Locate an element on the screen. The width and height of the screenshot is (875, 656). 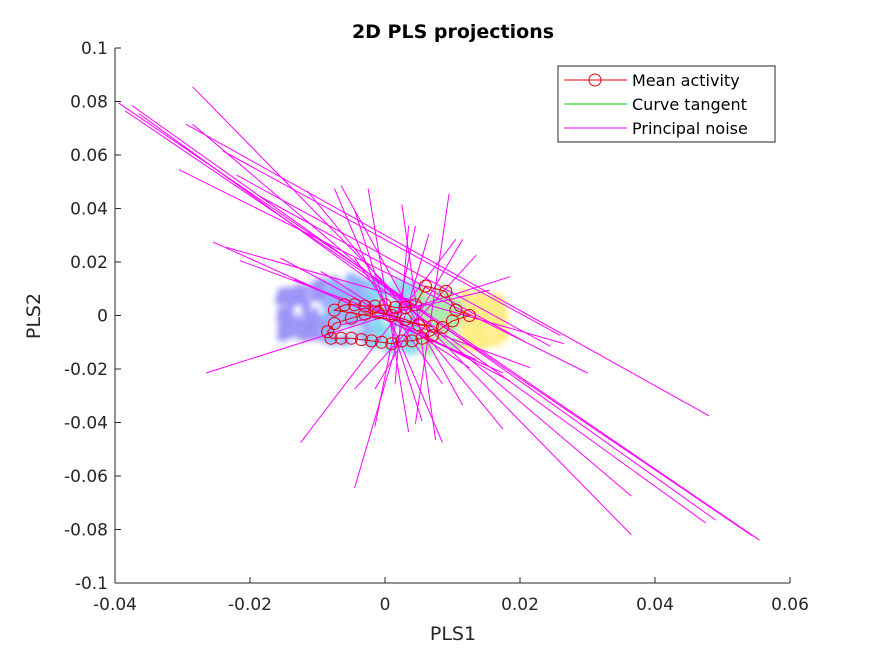
y-axis-title: PLS2 is located at coordinates (34, 316).